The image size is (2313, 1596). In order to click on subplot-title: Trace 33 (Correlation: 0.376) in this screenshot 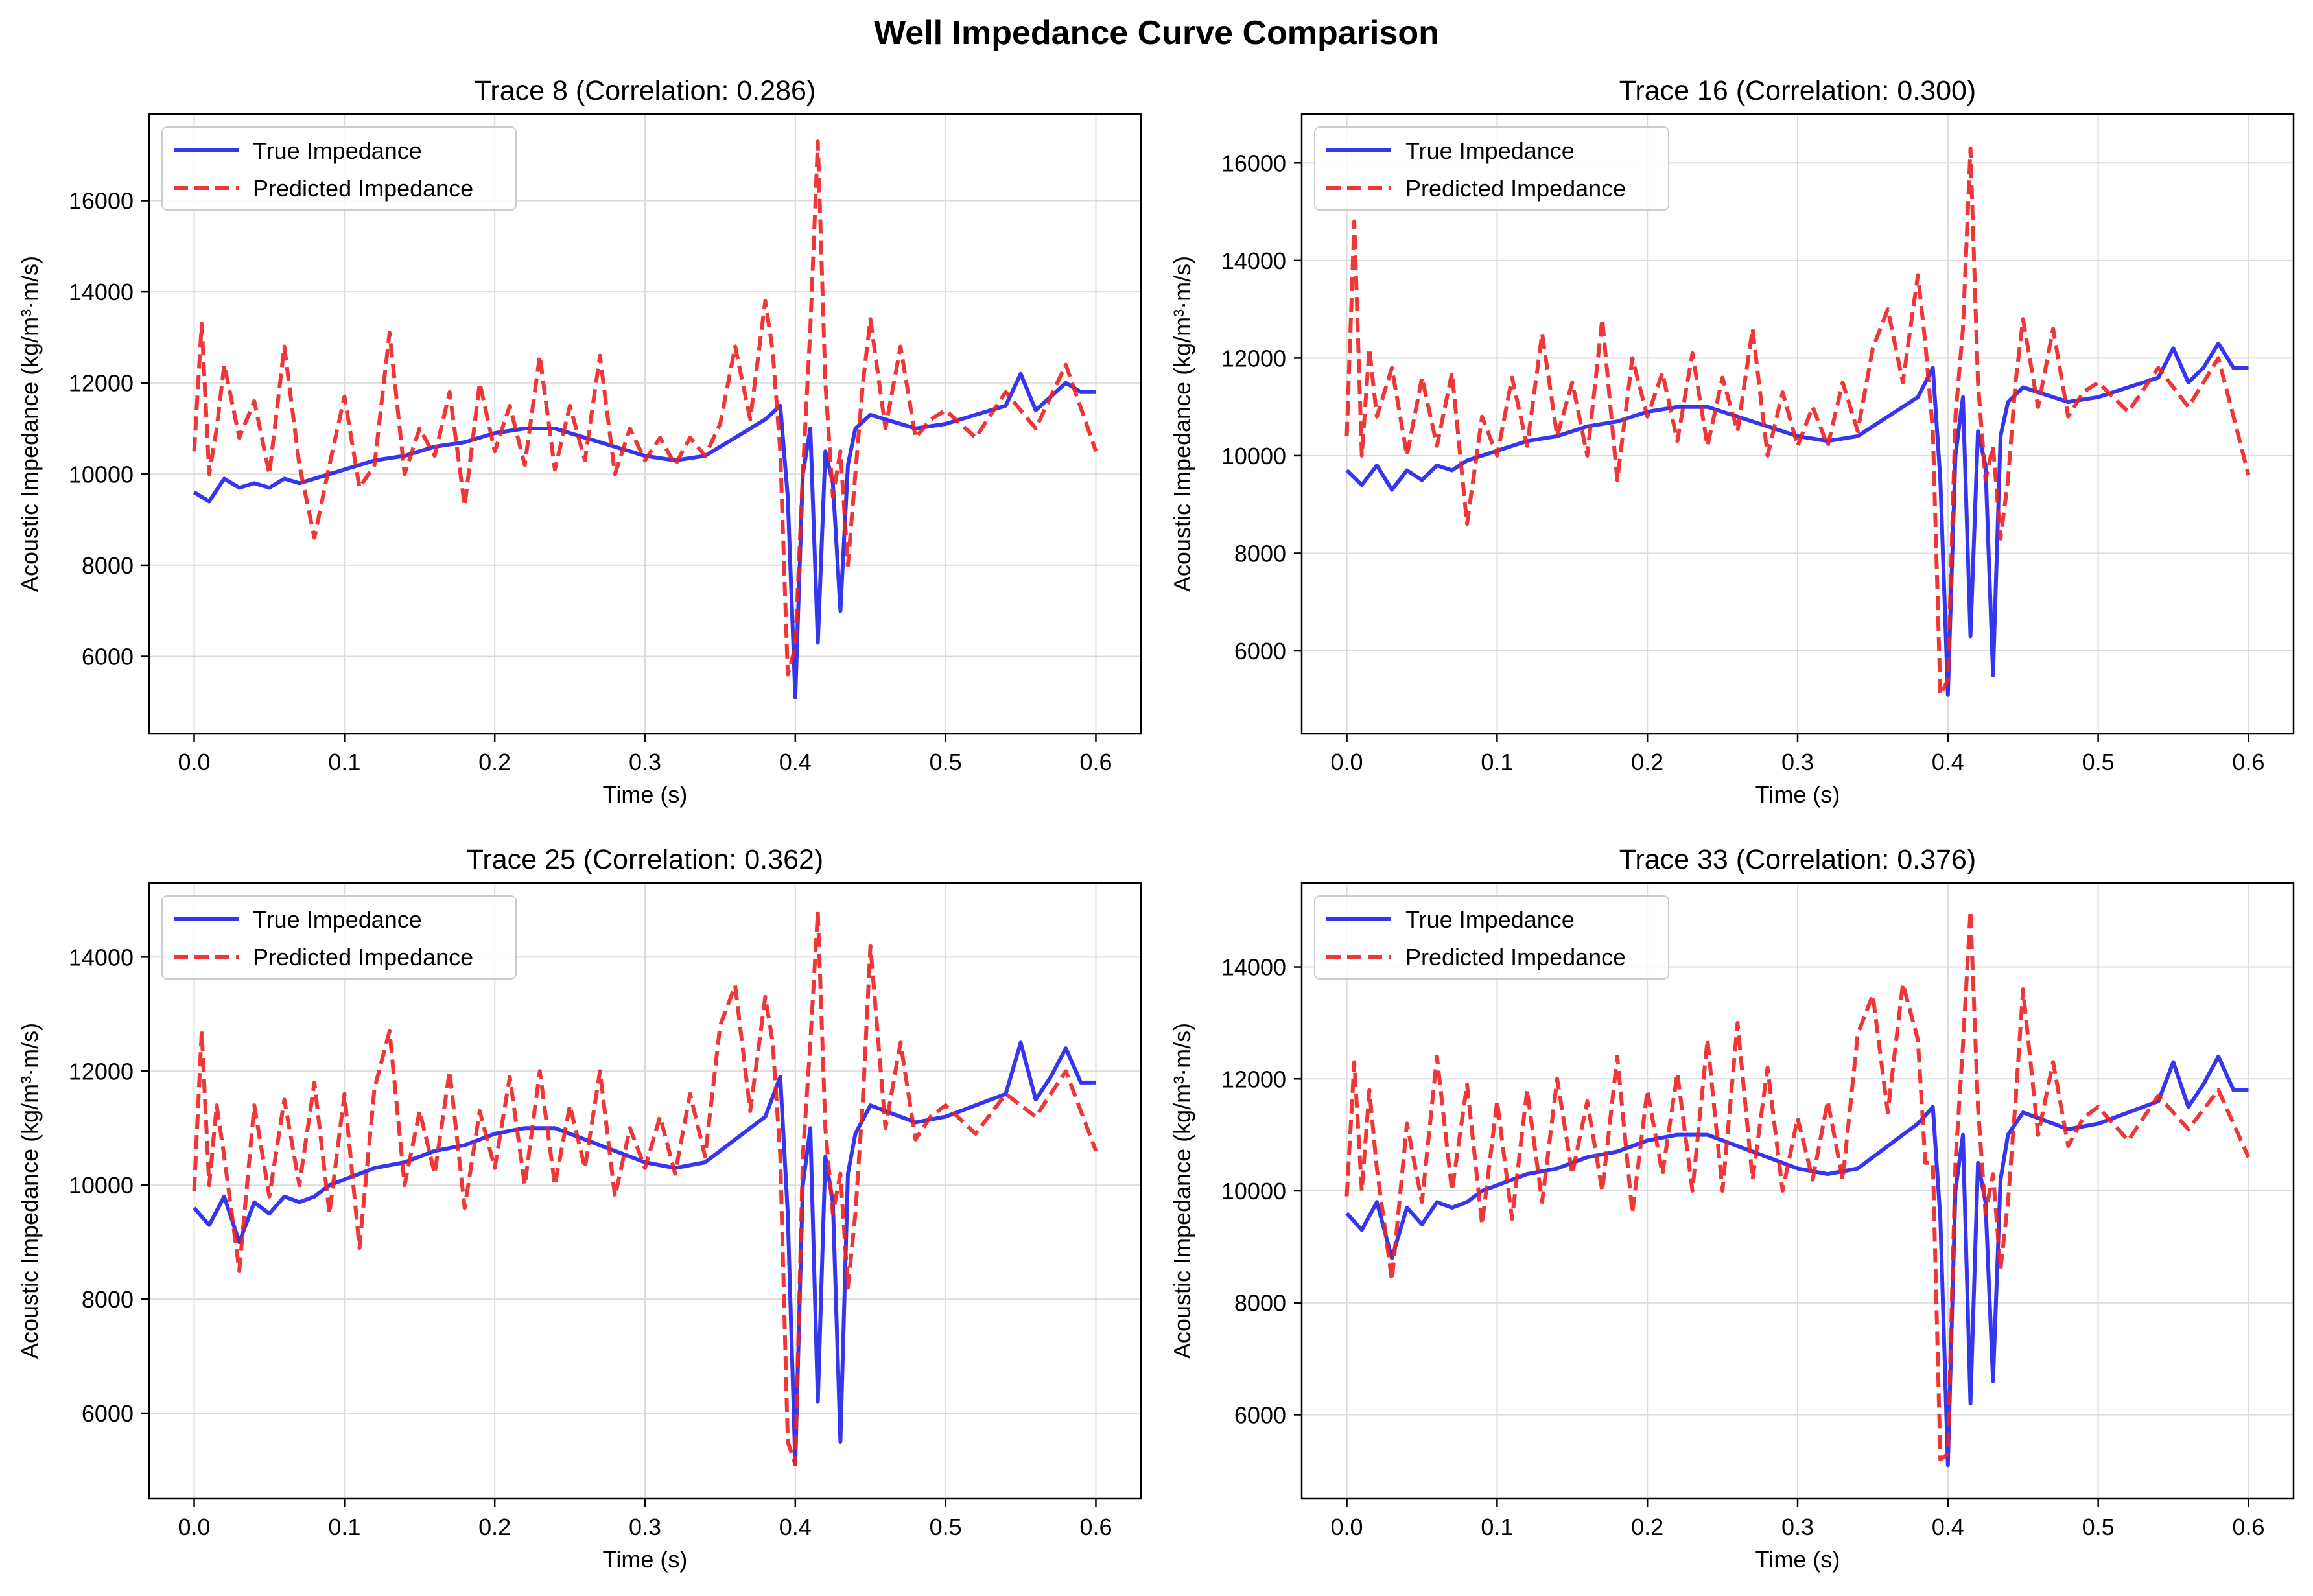, I will do `click(1798, 859)`.